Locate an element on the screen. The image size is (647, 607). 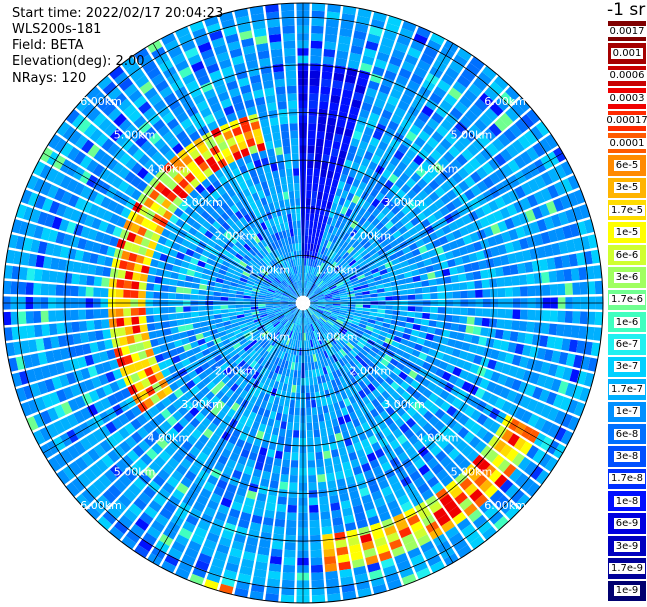
colorbar-tick-label: 0.0006 is located at coordinates (627, 76).